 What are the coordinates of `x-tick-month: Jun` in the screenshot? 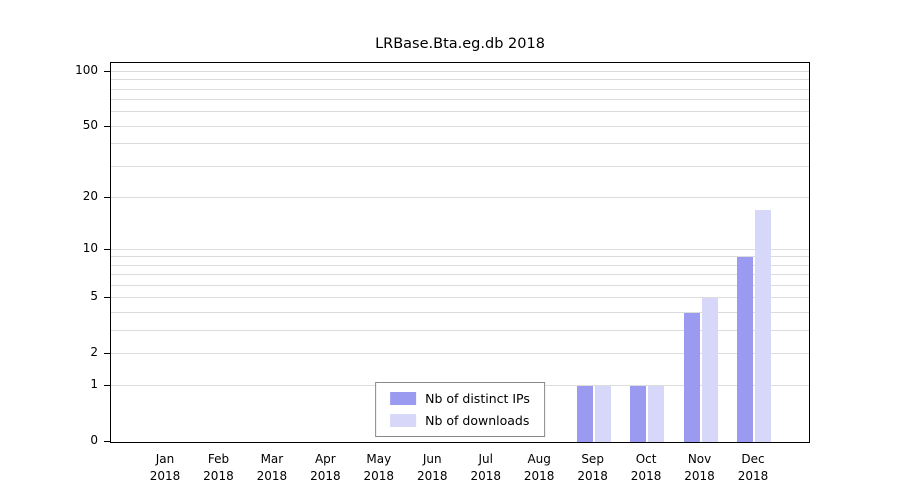 It's located at (432, 459).